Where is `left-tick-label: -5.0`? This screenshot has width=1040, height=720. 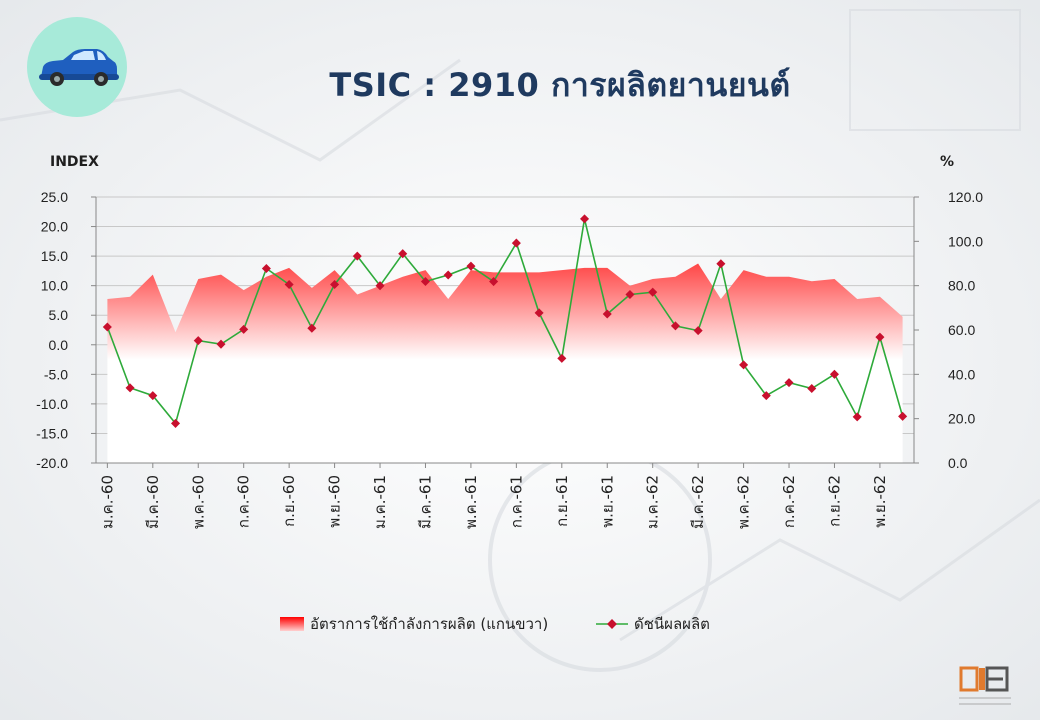
left-tick-label: -5.0 is located at coordinates (56, 374).